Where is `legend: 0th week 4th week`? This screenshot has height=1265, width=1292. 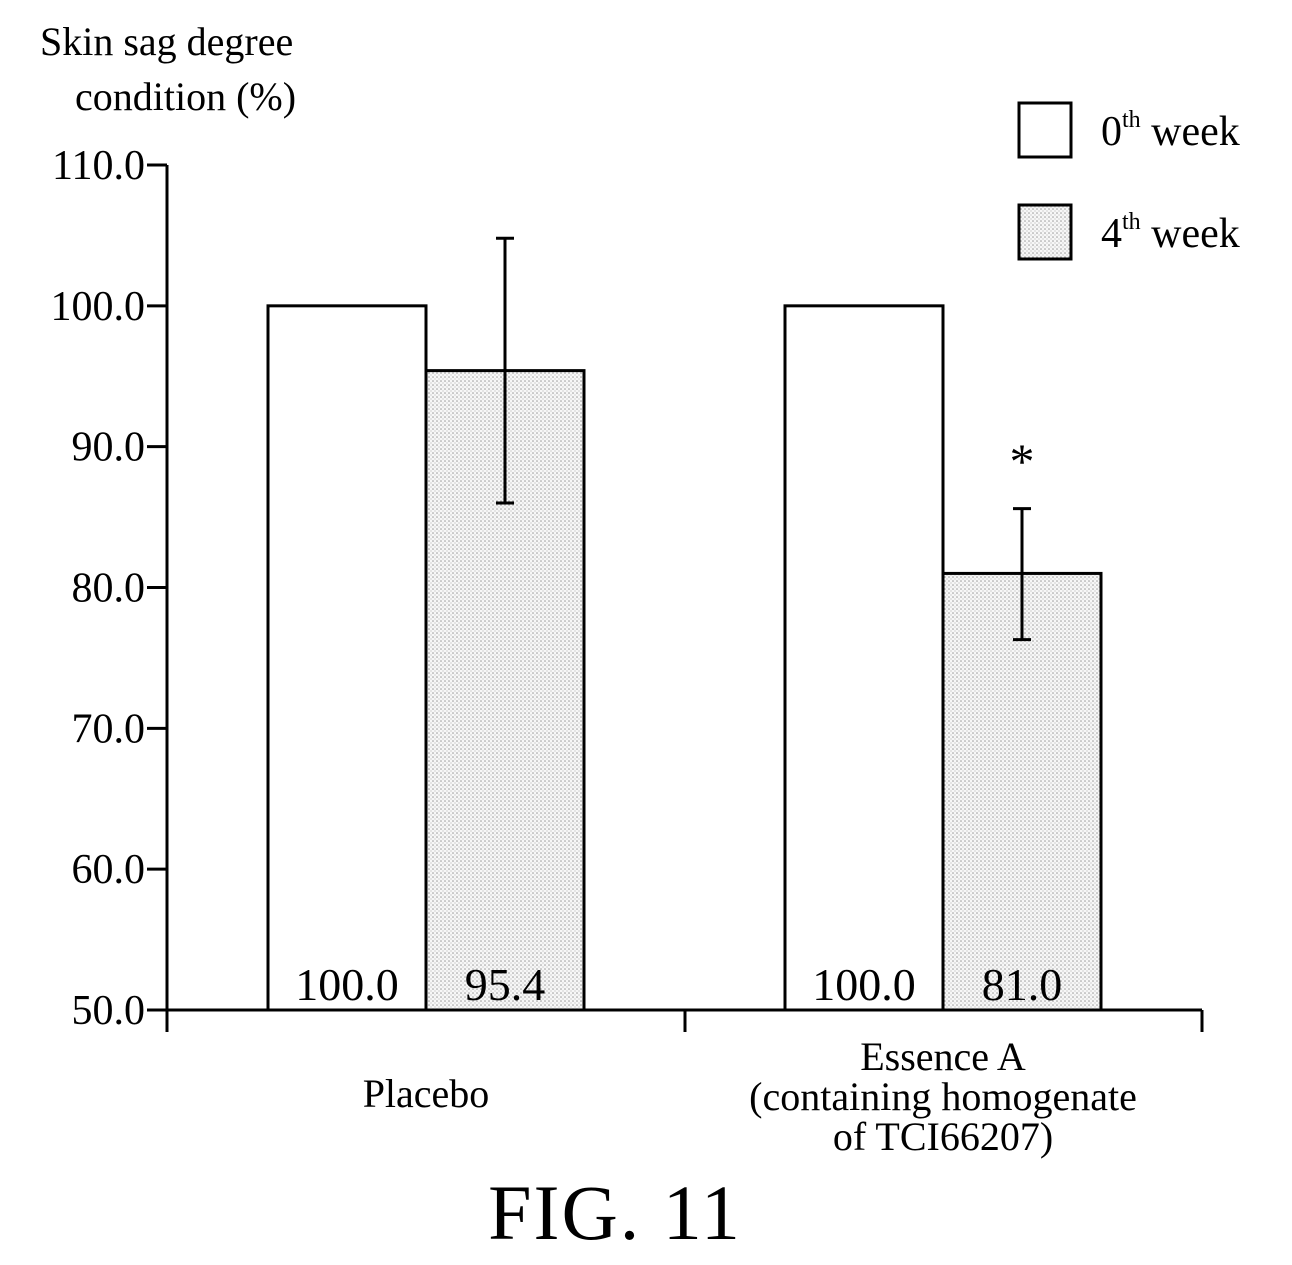
legend: 0th week 4th week is located at coordinates (1128, 181).